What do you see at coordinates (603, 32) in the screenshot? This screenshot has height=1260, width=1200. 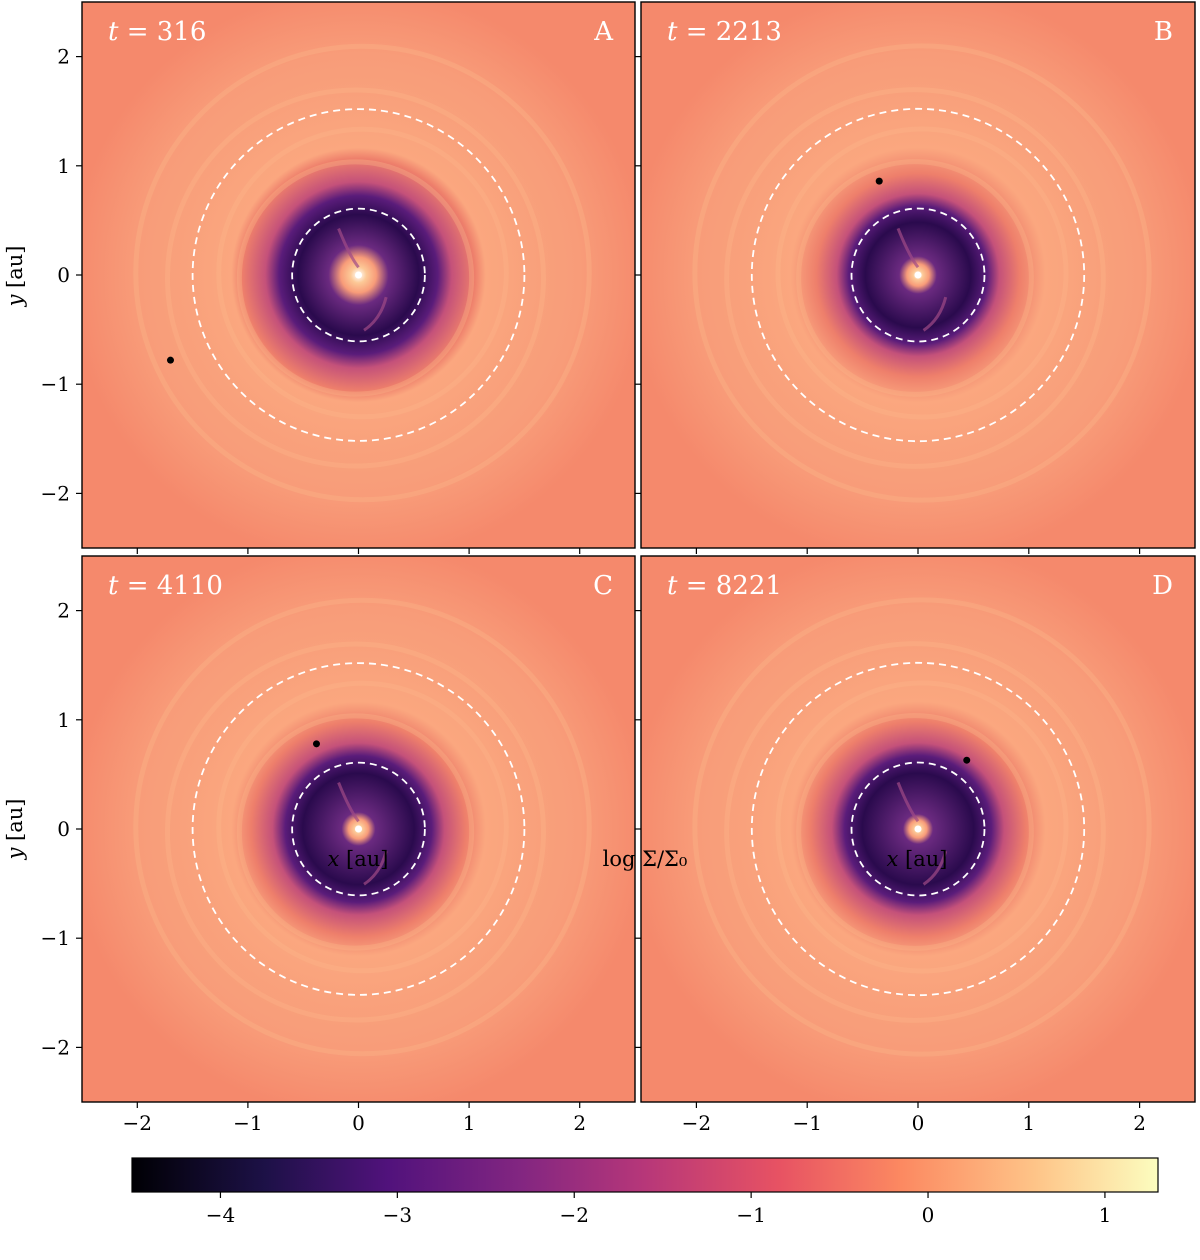 I see `panel-letter: A` at bounding box center [603, 32].